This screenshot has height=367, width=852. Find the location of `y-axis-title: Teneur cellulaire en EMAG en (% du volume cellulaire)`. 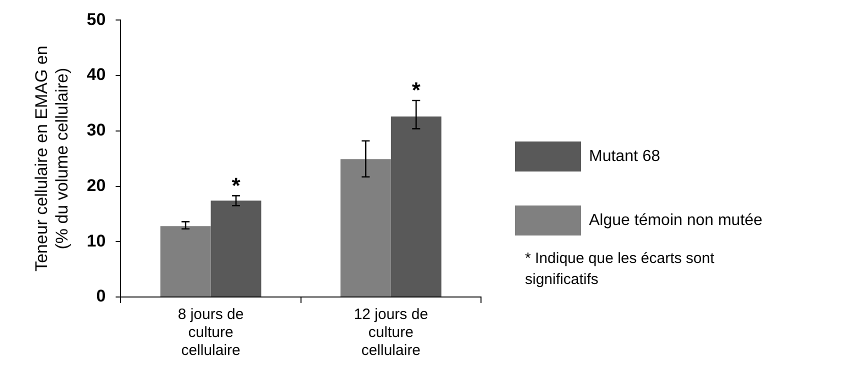

y-axis-title: Teneur cellulaire en EMAG en (% du volume cellulaire) is located at coordinates (52, 159).